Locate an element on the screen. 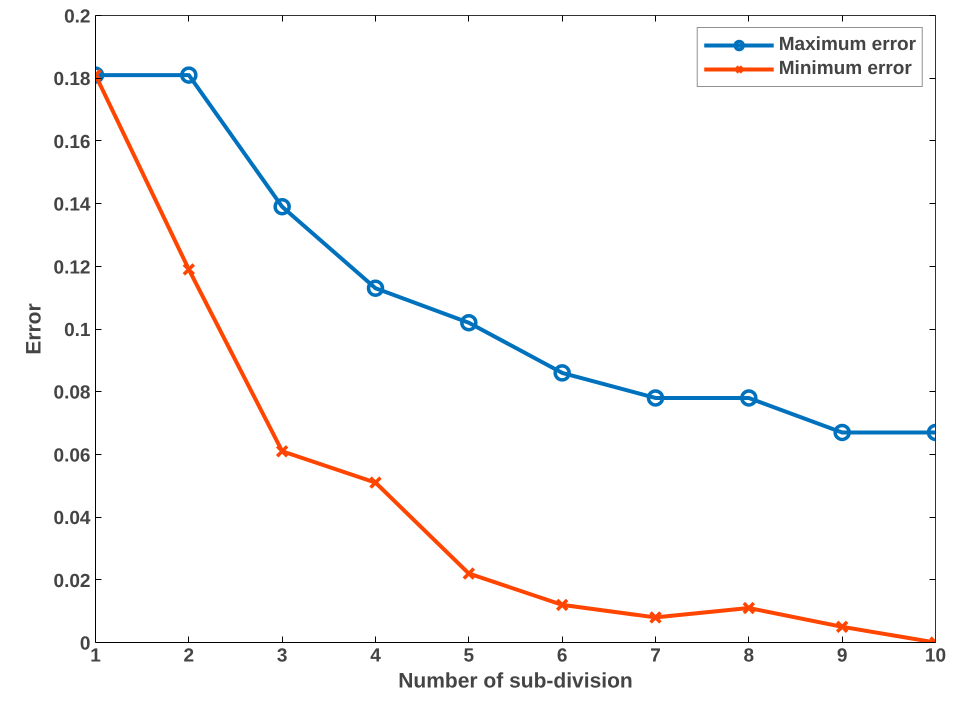 The height and width of the screenshot is (717, 957). y-tick-label: 0 is located at coordinates (85, 644).